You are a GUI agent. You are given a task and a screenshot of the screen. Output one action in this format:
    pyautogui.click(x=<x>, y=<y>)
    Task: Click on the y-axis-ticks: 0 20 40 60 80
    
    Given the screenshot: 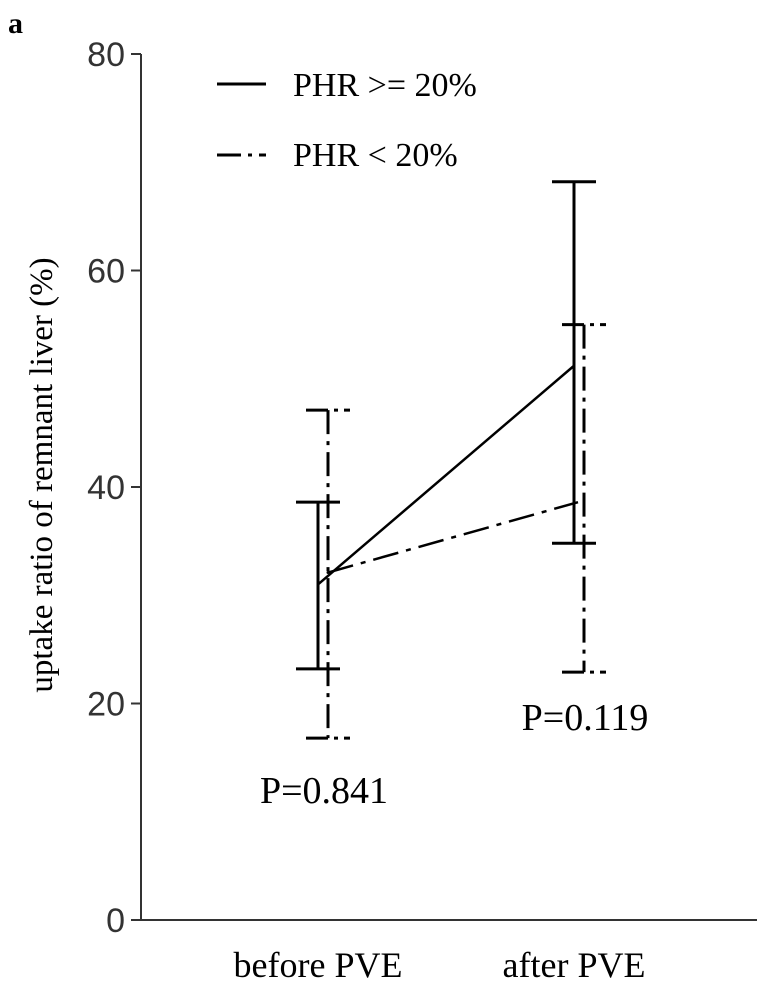 What is the action you would take?
    pyautogui.click(x=114, y=488)
    